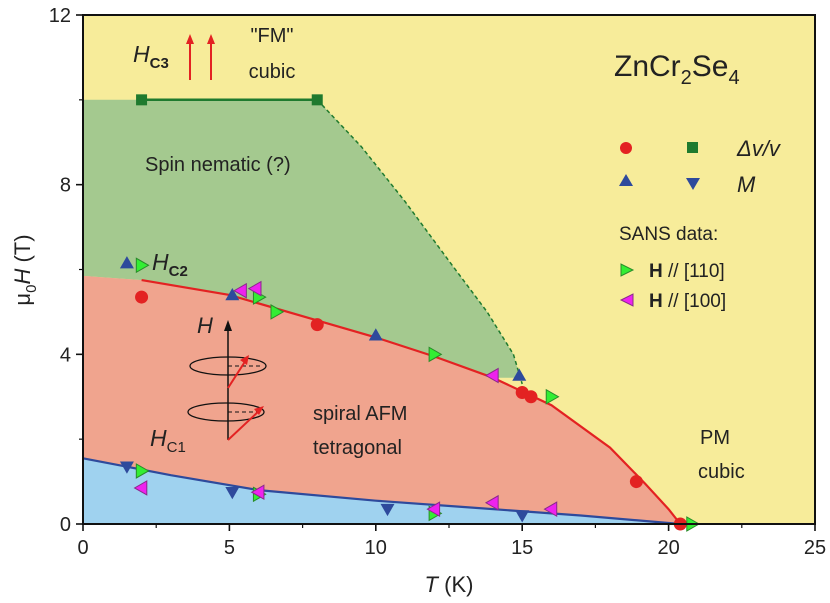  I want to click on x-tick-label-5: 25, so click(815, 548).